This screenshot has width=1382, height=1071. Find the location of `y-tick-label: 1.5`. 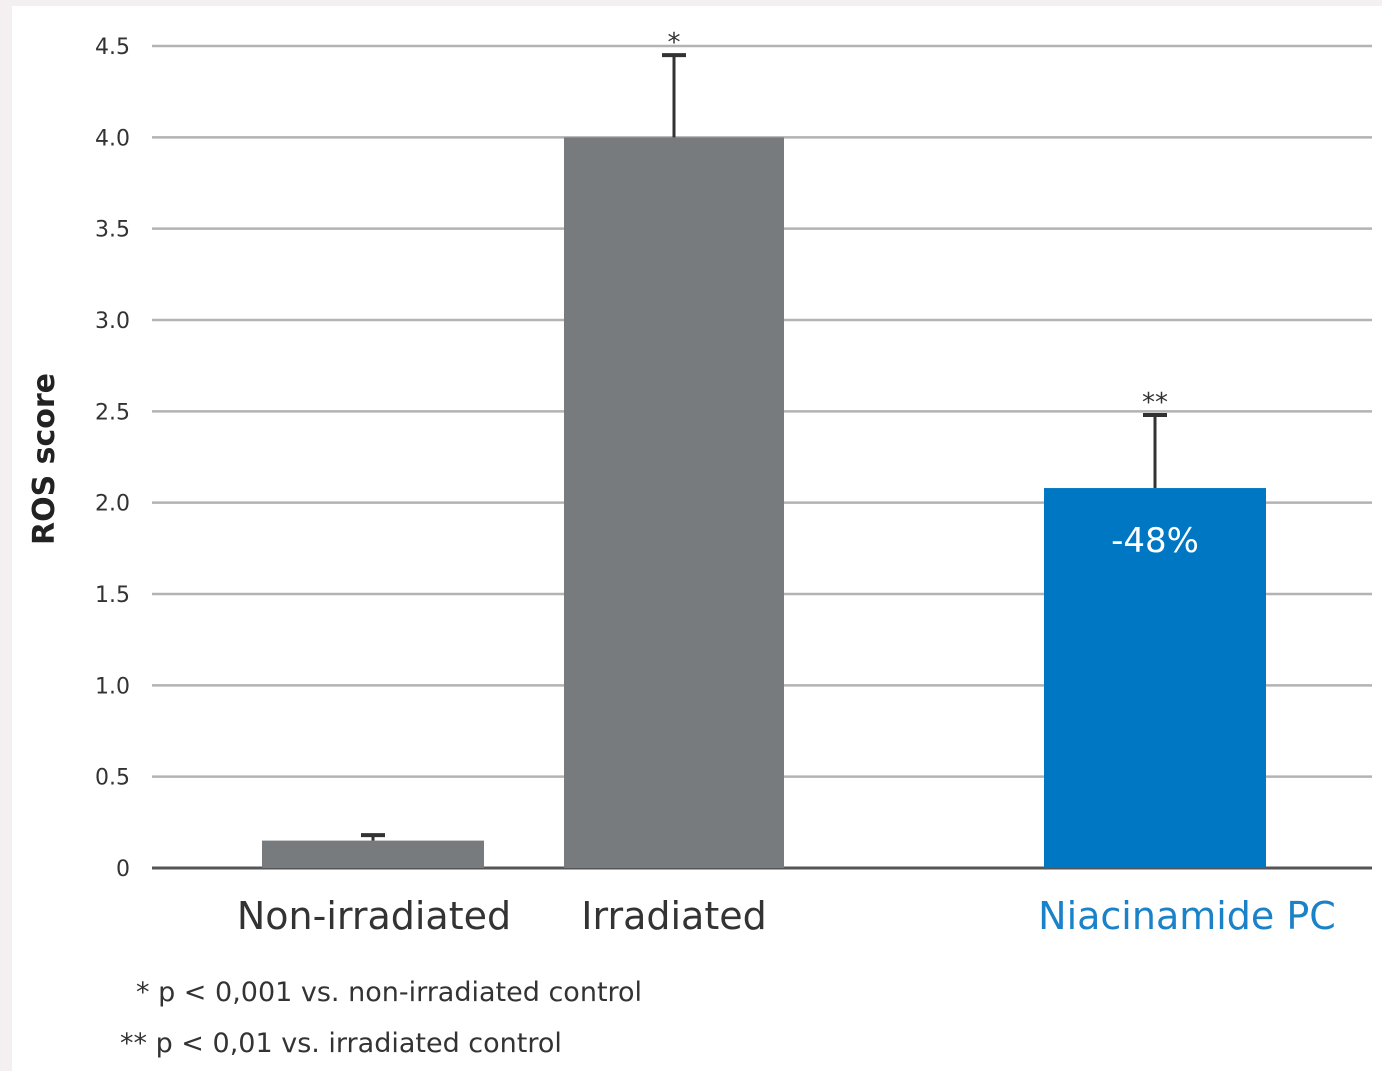

y-tick-label: 1.5 is located at coordinates (112, 595).